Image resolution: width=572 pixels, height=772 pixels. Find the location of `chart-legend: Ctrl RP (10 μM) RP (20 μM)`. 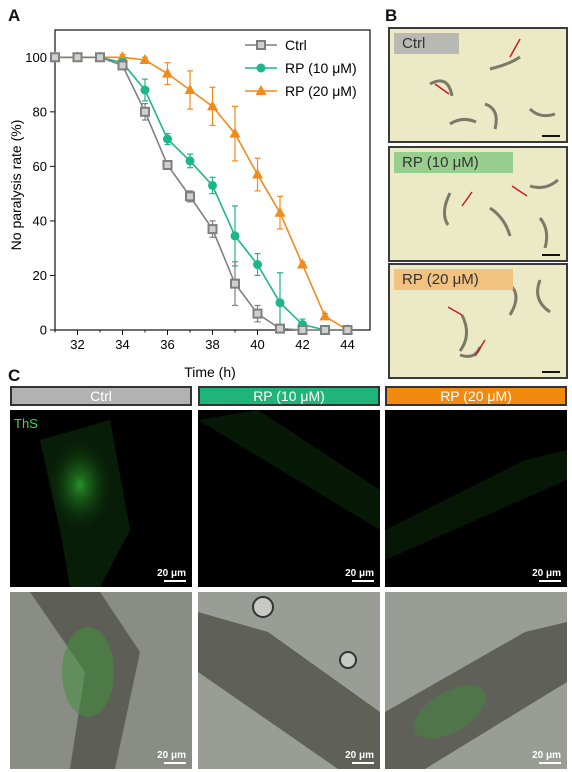

chart-legend: Ctrl RP (10 μM) RP (20 μM) is located at coordinates (301, 68).